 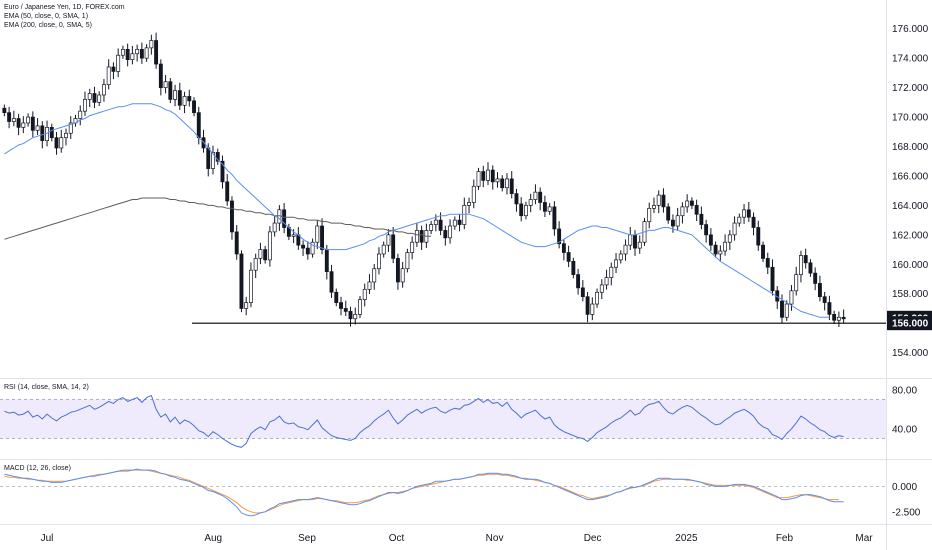 I want to click on macd-legend: MACD (12, 26, close), so click(x=37, y=468).